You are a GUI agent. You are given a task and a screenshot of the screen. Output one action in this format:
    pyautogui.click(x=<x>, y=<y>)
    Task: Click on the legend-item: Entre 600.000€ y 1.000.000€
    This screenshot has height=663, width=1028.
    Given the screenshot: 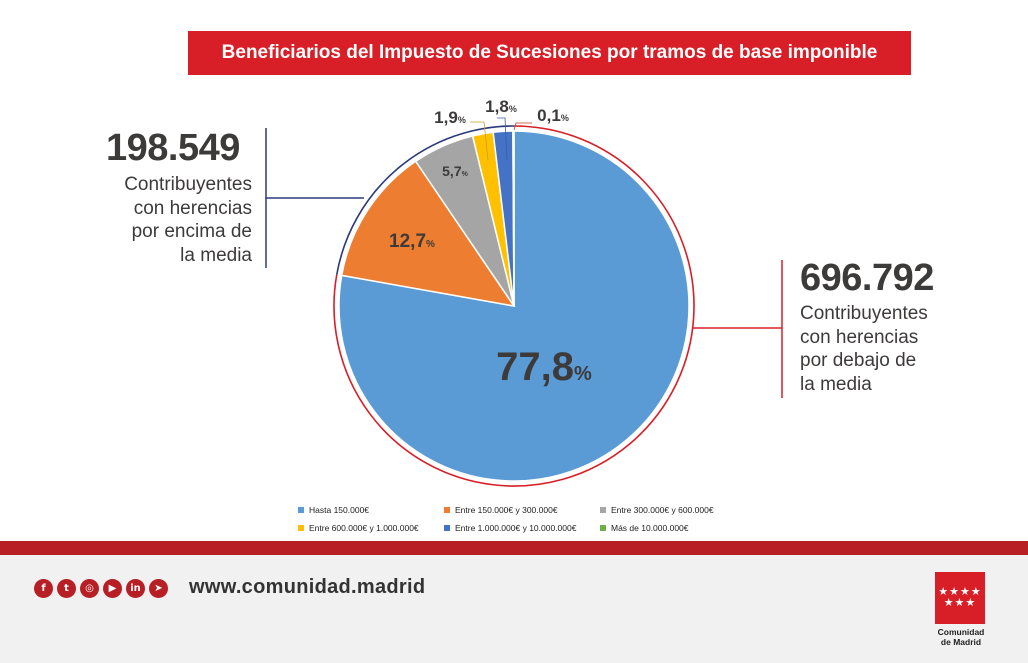 What is the action you would take?
    pyautogui.click(x=371, y=528)
    